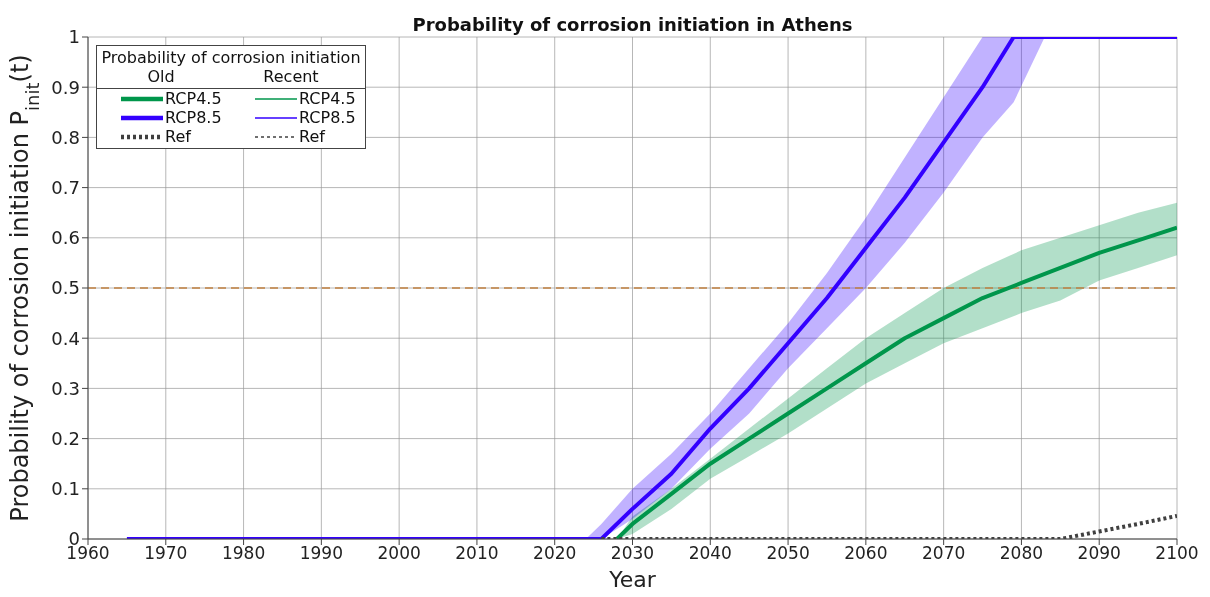  Describe the element at coordinates (866, 553) in the screenshot. I see `x-tick-label: 2060` at that location.